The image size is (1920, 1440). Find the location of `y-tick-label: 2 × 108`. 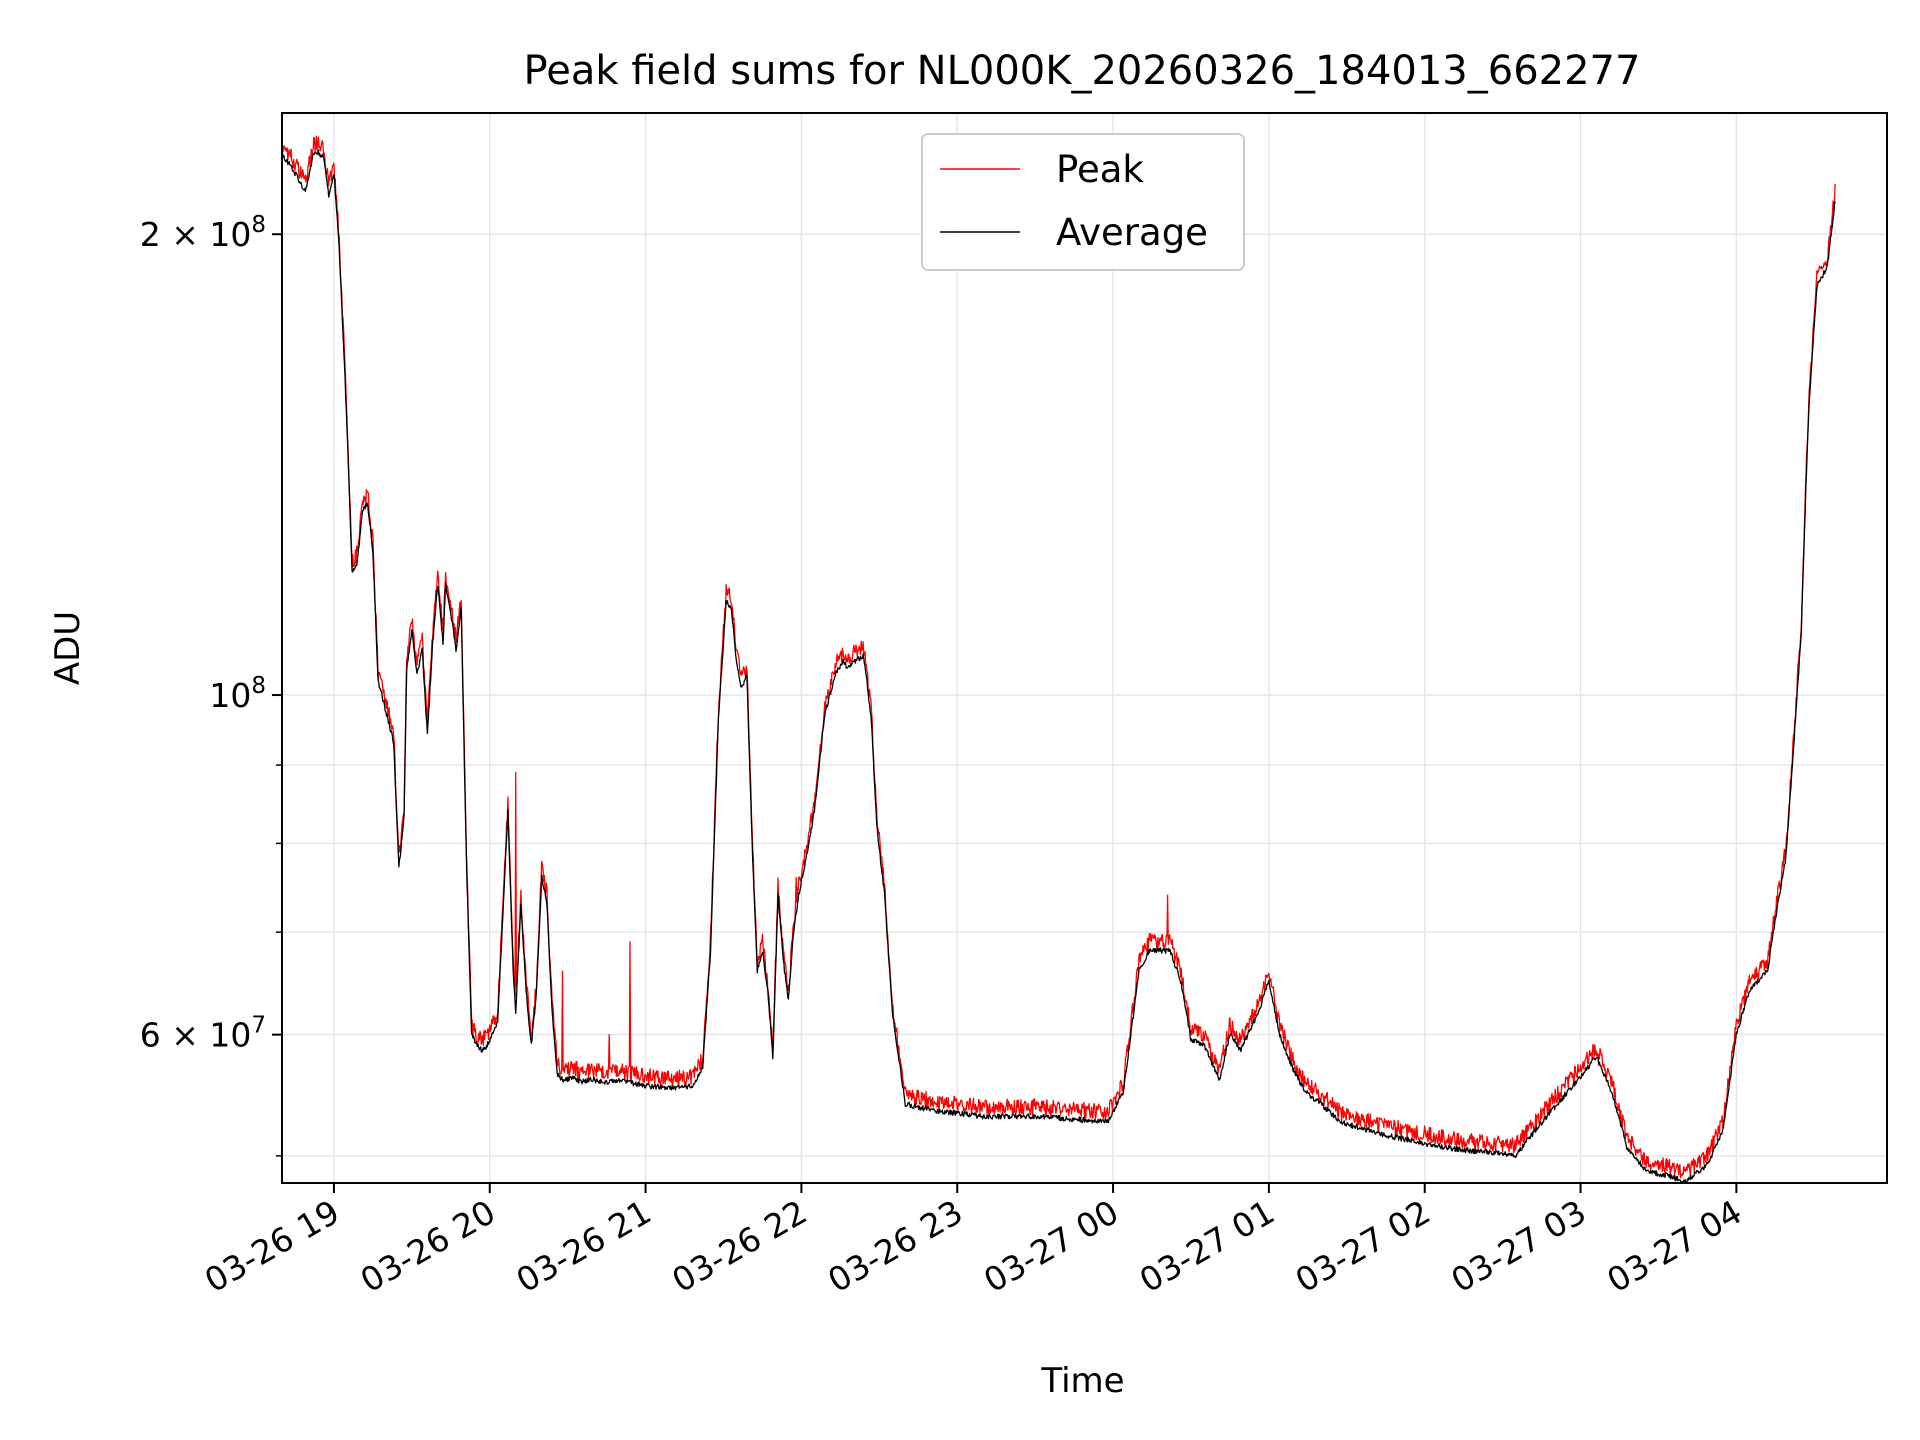

y-tick-label: 2 × 108 is located at coordinates (203, 233).